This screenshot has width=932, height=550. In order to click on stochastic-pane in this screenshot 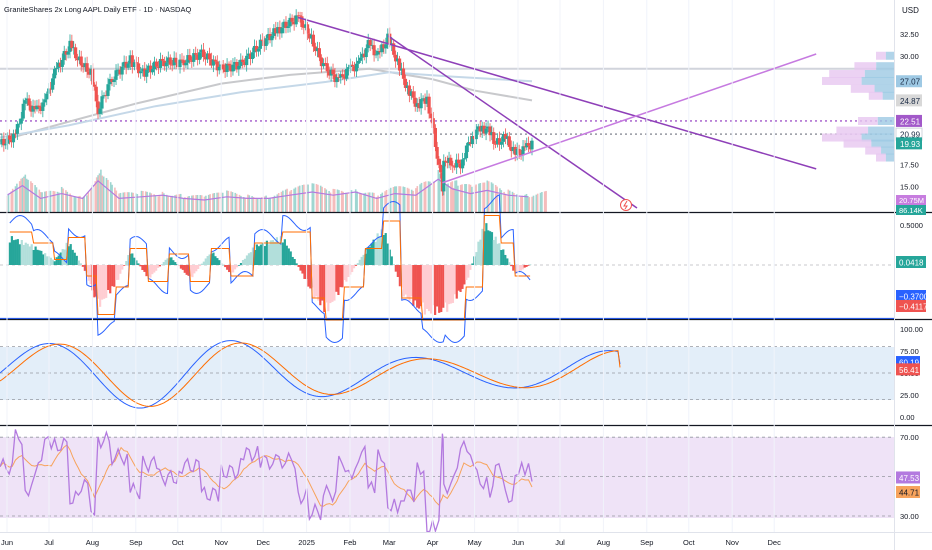, I will do `click(447, 374)`.